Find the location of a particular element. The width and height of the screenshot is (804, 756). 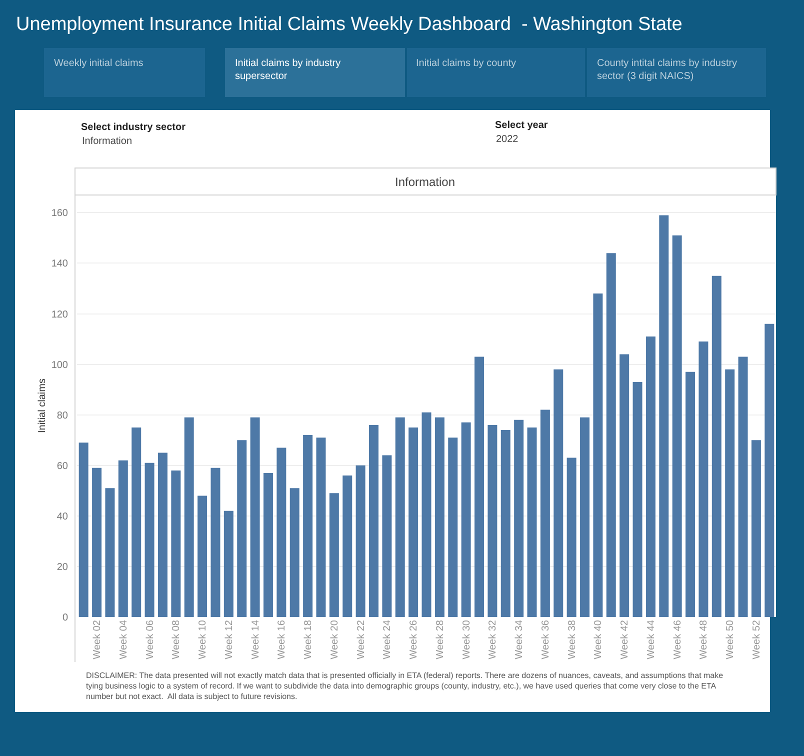

y-tick-label: 60 is located at coordinates (62, 466).